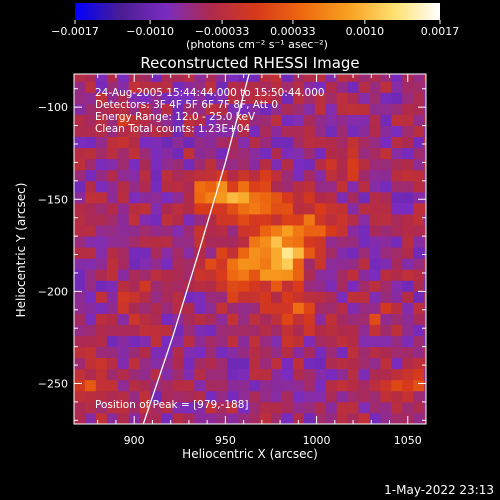  What do you see at coordinates (172, 129) in the screenshot?
I see `annotation-line: Clean Total counts: 1.23E+04` at bounding box center [172, 129].